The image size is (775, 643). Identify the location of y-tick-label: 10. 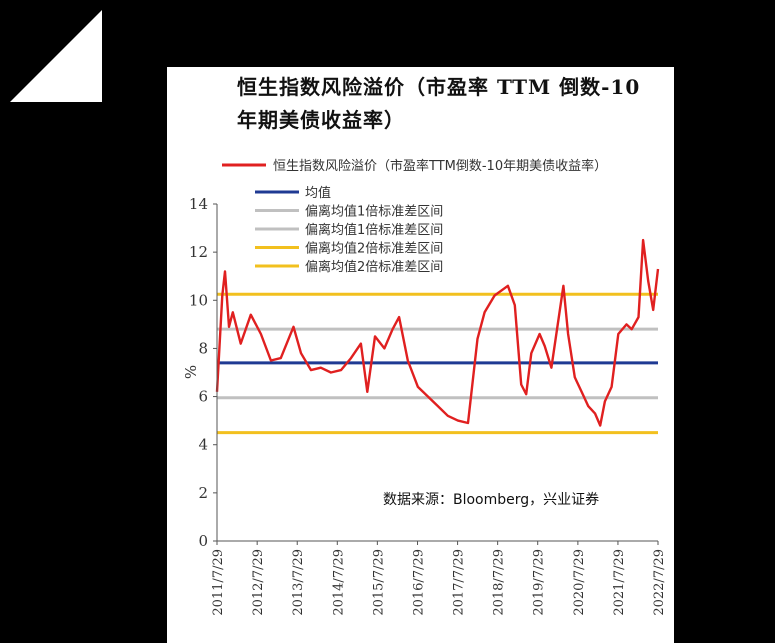
(198, 300).